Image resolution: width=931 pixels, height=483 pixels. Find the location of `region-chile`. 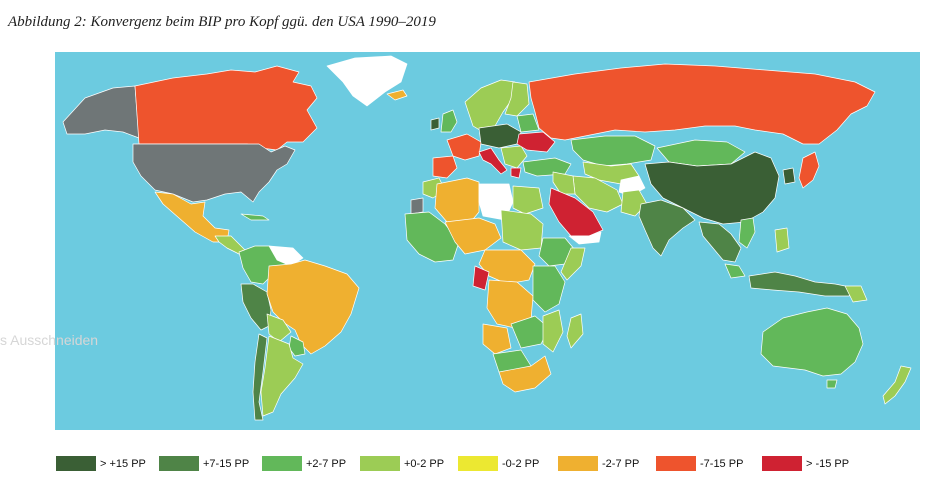

region-chile is located at coordinates (260, 377).